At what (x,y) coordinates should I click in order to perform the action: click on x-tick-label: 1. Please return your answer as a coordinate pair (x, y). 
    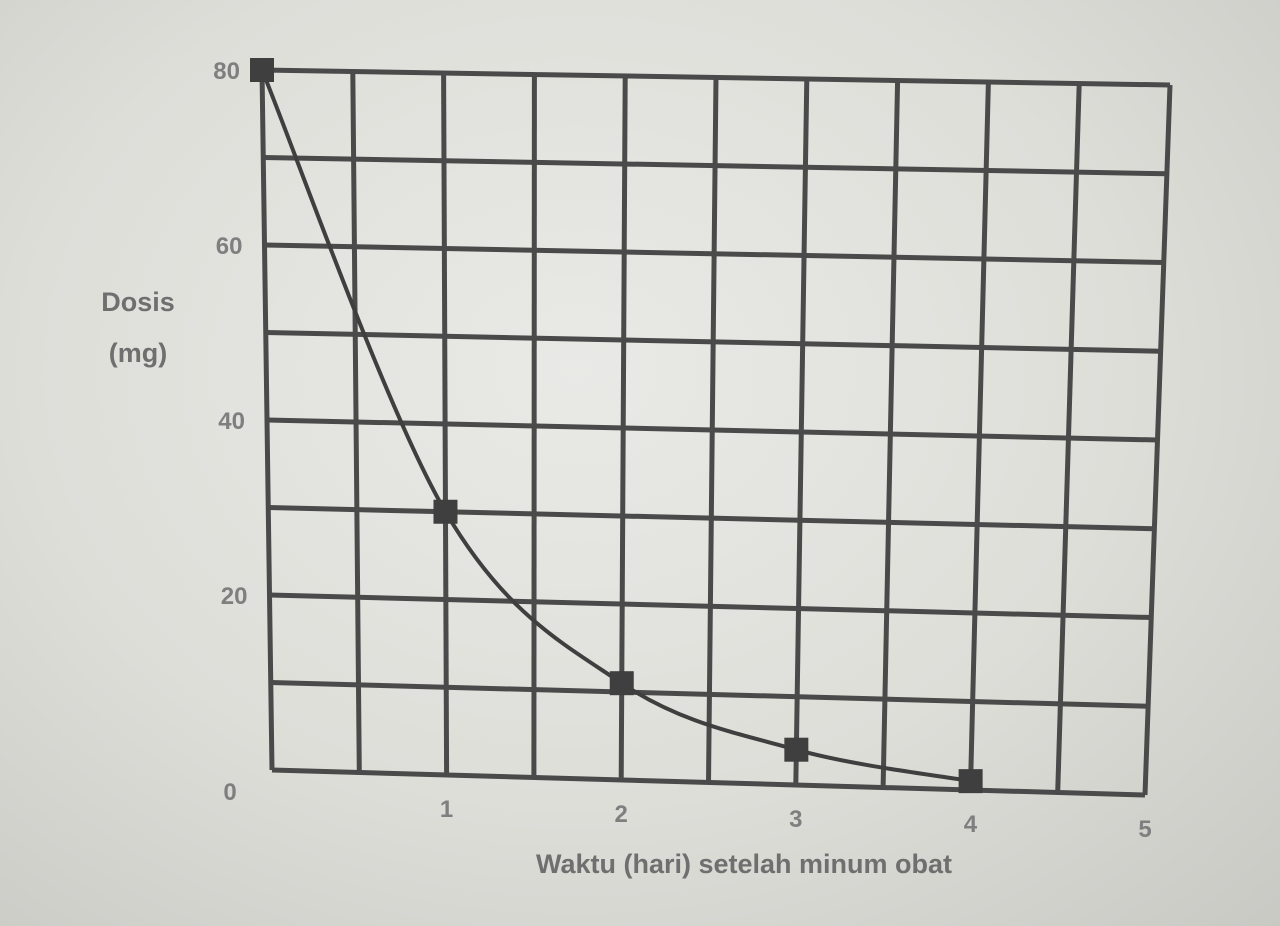
    Looking at the image, I should click on (446, 809).